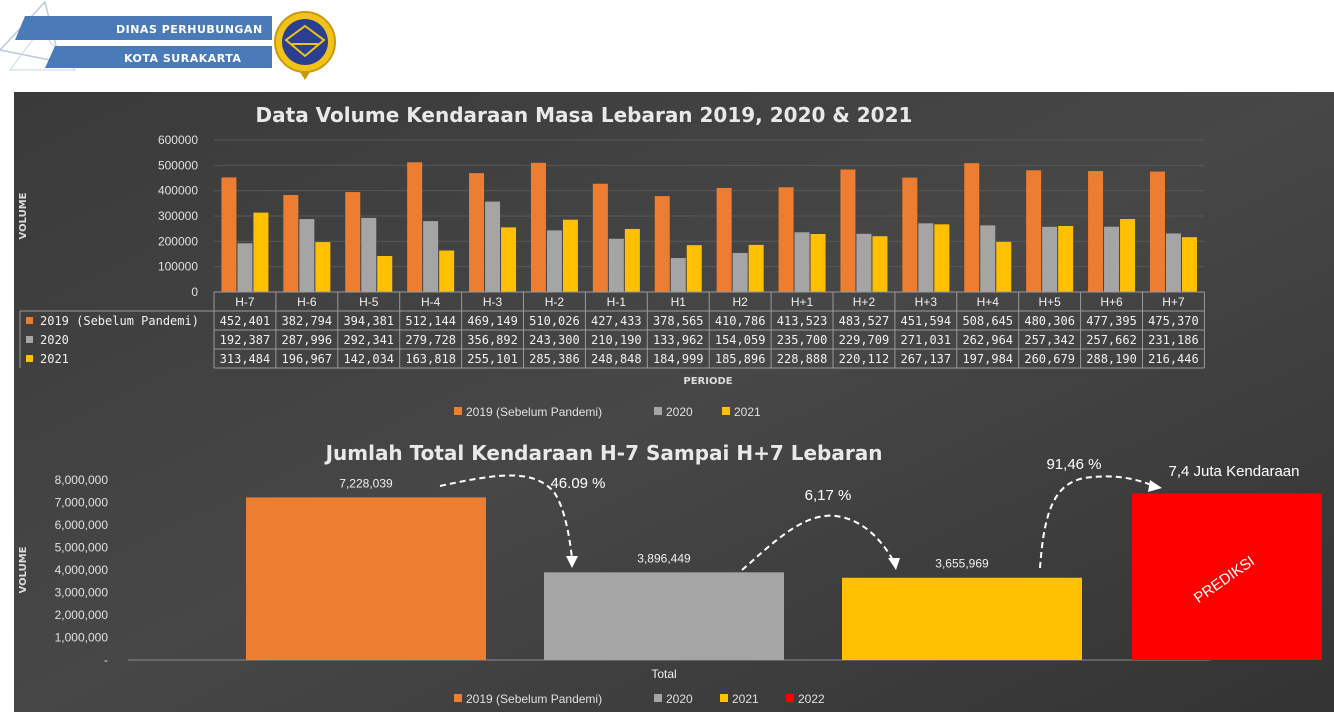 The height and width of the screenshot is (720, 1334). Describe the element at coordinates (962, 564) in the screenshot. I see `chart2-data-label: 3,655,969` at that location.